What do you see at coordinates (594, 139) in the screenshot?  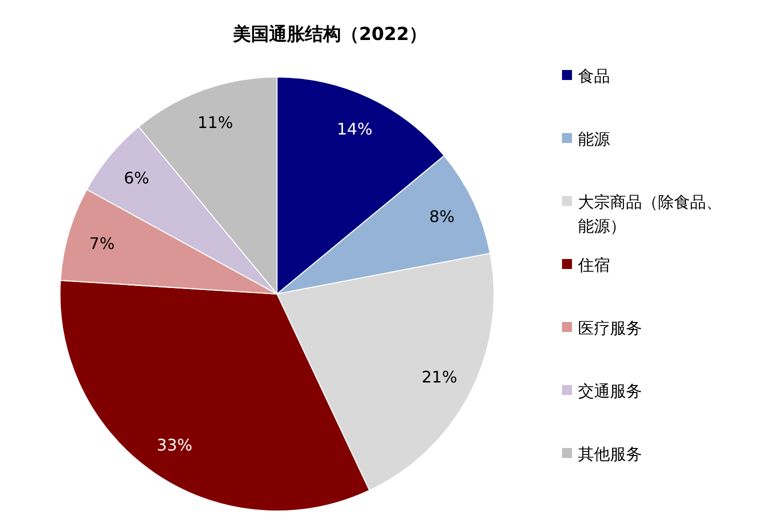 I see `legend-label: 能源` at bounding box center [594, 139].